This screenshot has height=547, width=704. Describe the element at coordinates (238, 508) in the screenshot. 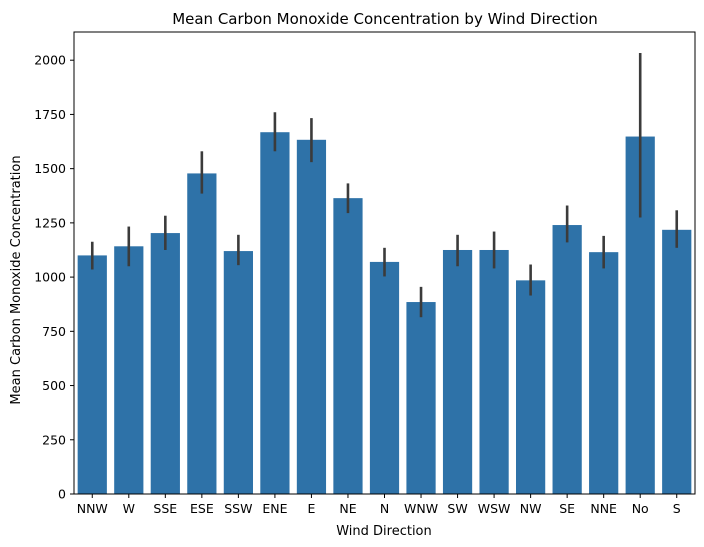

I see `x-tick-label: SSW` at that location.